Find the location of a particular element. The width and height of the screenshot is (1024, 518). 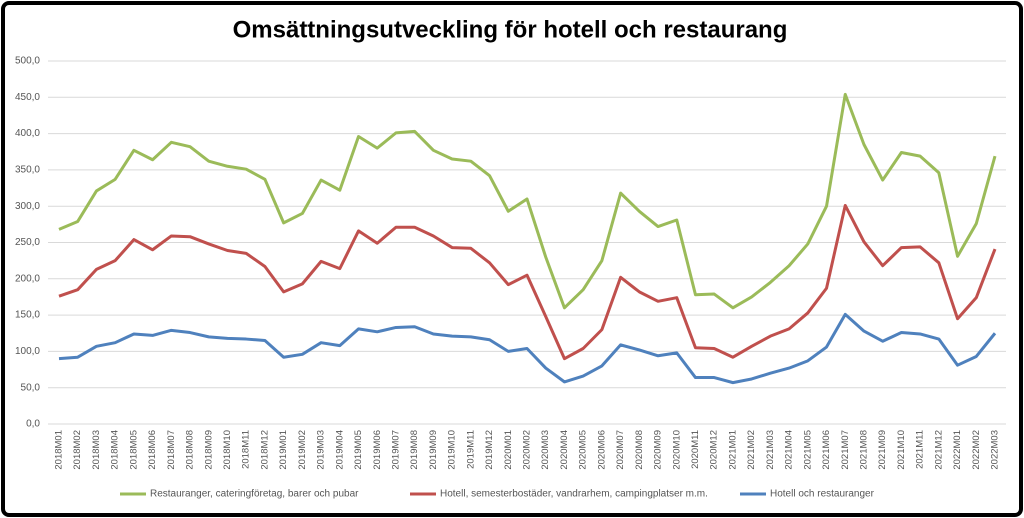

x-tick-label: 2018M01 is located at coordinates (59, 450).